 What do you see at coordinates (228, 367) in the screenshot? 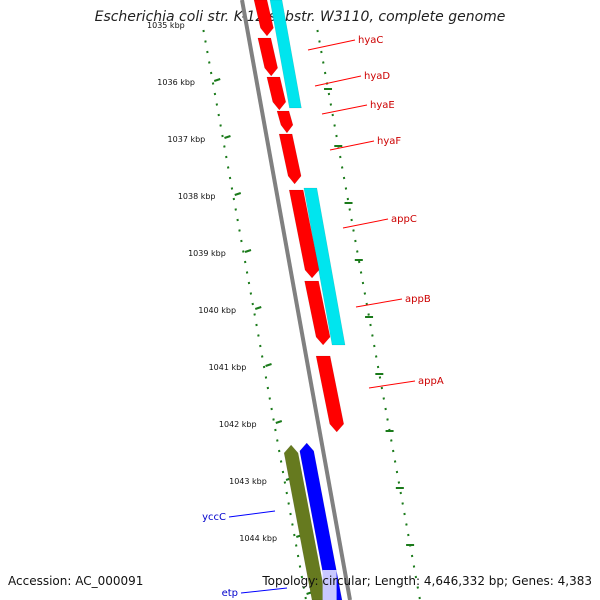
I see `tick-label: 1041 kbp` at bounding box center [228, 367].